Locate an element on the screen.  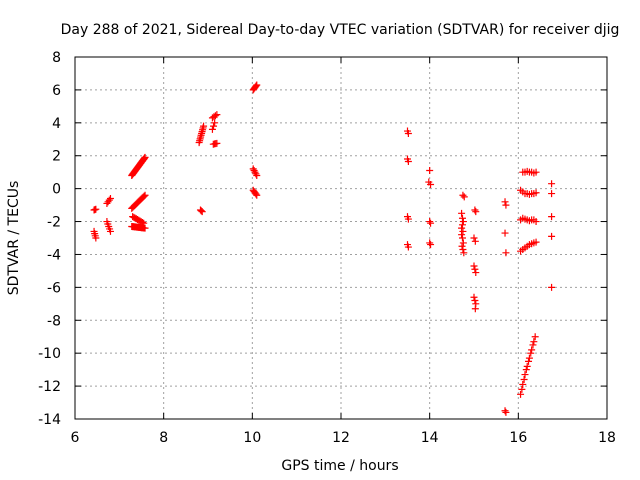
y-tick-label: -6 is located at coordinates (54, 288).